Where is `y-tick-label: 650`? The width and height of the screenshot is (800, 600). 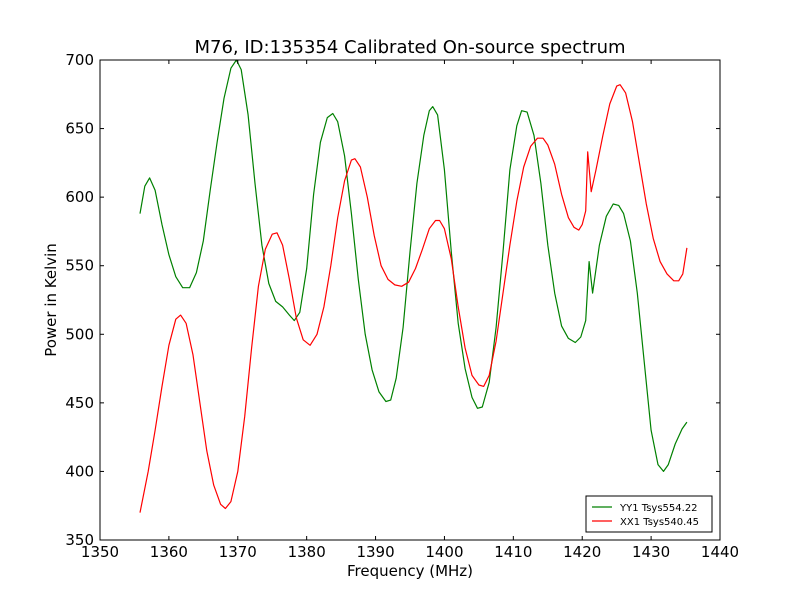
y-tick-label: 650 is located at coordinates (79, 129).